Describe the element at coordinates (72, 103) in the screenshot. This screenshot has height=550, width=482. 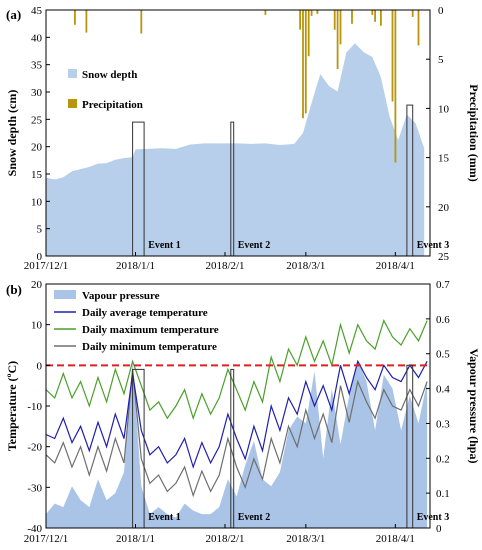
I see `legend-swatch-precipitation` at that location.